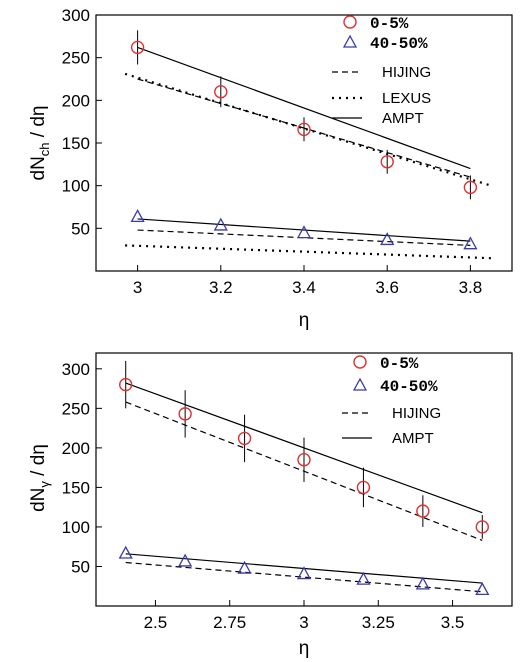 The height and width of the screenshot is (662, 520). Describe the element at coordinates (471, 287) in the screenshot. I see `x-tick-label: 3.8` at that location.